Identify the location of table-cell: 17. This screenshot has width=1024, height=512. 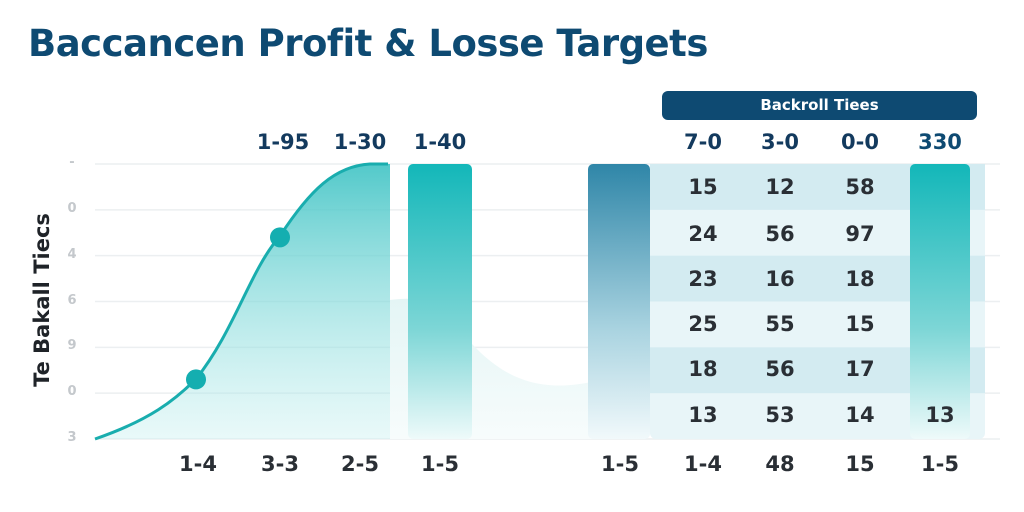
(860, 369).